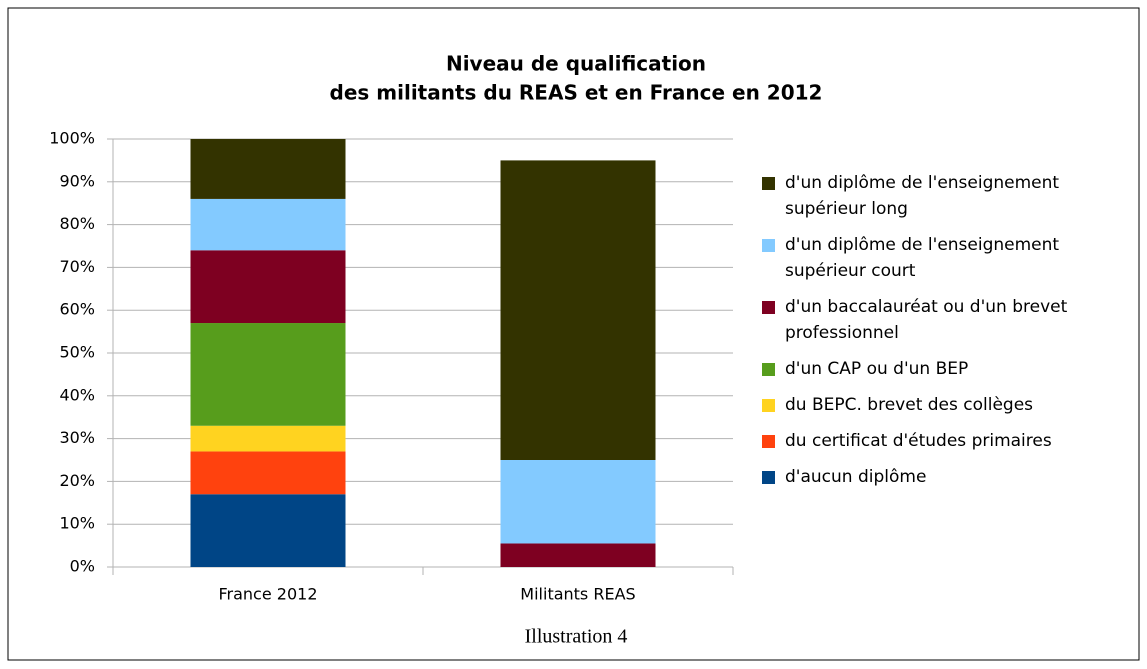 The width and height of the screenshot is (1147, 669). Describe the element at coordinates (577, 594) in the screenshot. I see `x-tick-label: Militants REAS` at that location.